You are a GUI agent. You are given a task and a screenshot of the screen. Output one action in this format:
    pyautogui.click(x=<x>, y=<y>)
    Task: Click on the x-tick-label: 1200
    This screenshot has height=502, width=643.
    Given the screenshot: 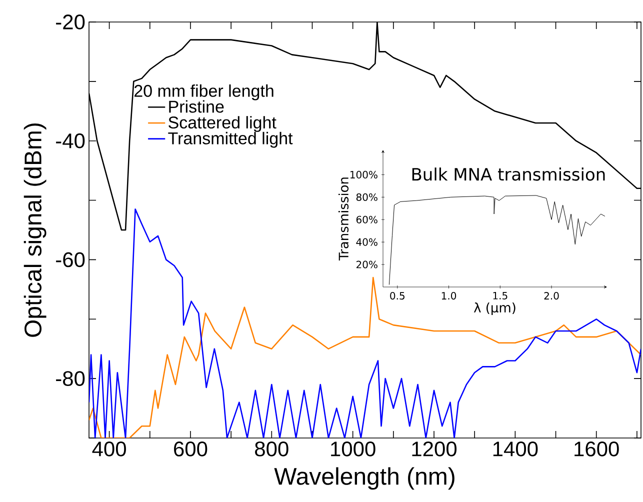 What is the action you would take?
    pyautogui.click(x=434, y=449)
    